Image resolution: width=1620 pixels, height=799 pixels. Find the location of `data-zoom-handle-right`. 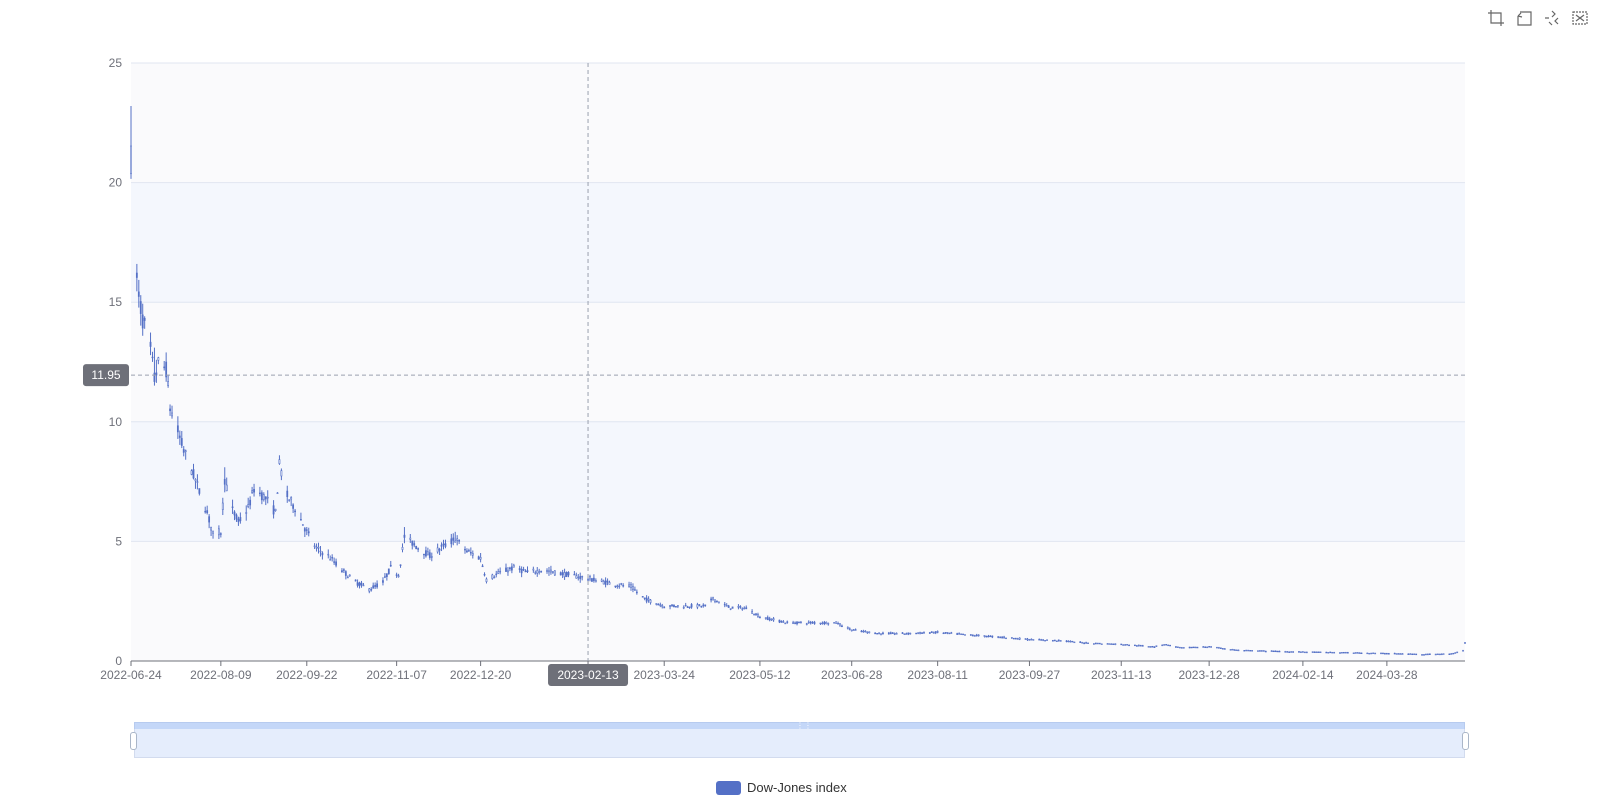

data-zoom-handle-right is located at coordinates (1465, 741).